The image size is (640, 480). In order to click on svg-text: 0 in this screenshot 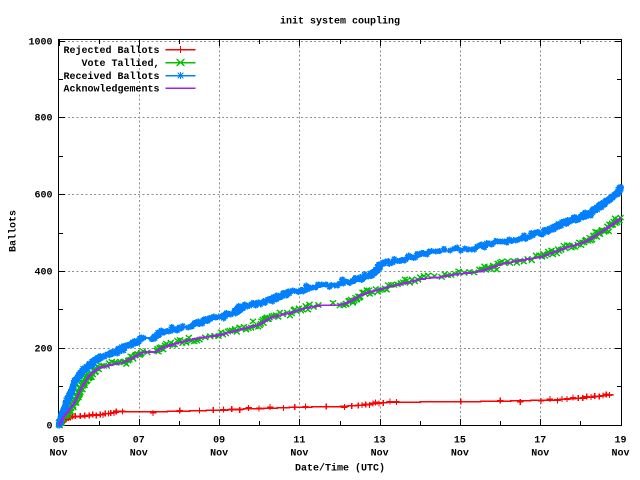, I will do `click(49, 427)`.